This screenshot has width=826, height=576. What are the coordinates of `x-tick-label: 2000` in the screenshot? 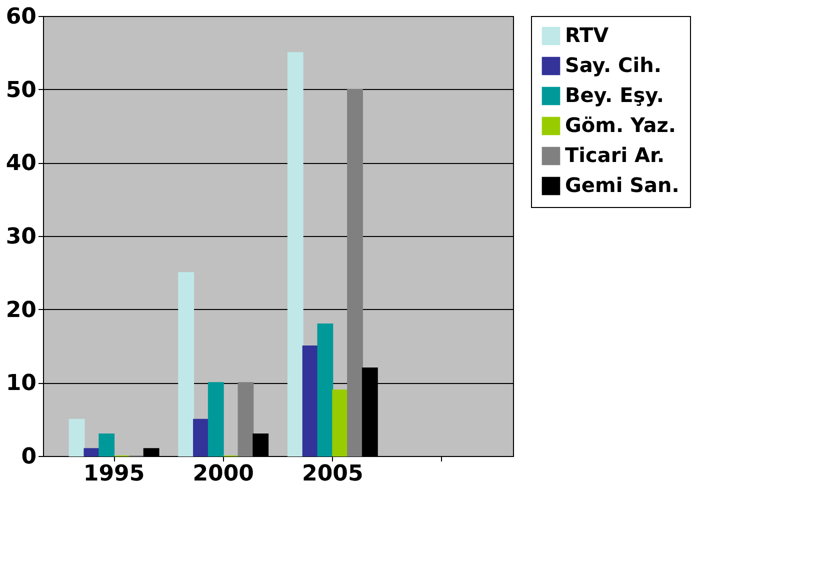 It's located at (223, 474).